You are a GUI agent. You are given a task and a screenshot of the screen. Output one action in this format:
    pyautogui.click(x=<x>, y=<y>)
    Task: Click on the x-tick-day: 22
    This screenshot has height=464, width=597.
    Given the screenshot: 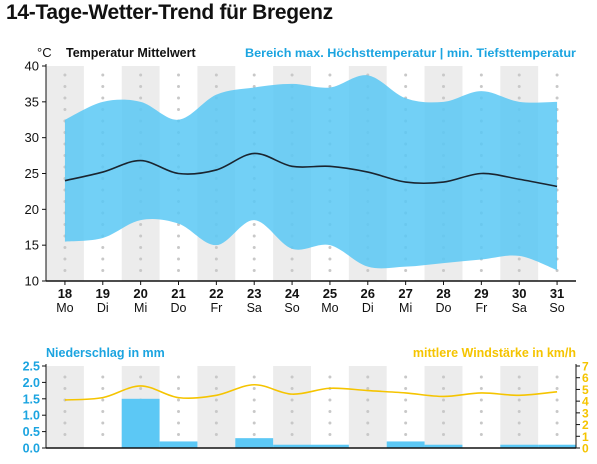 What is the action you would take?
    pyautogui.click(x=216, y=293)
    